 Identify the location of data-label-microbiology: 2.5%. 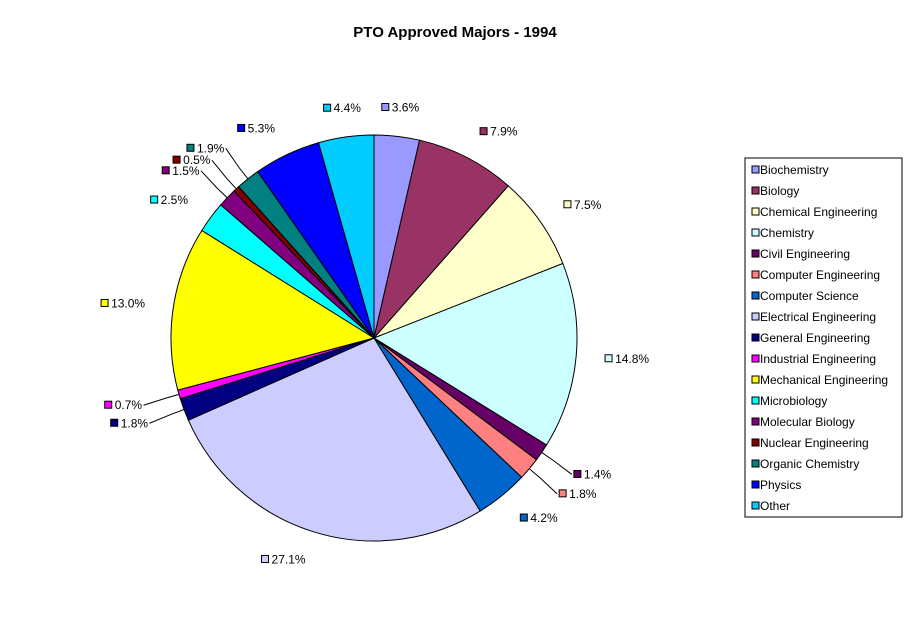
(175, 200).